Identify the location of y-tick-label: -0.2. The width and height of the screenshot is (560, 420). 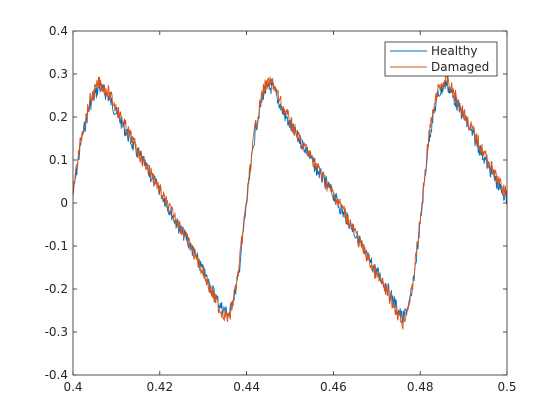
(56, 289).